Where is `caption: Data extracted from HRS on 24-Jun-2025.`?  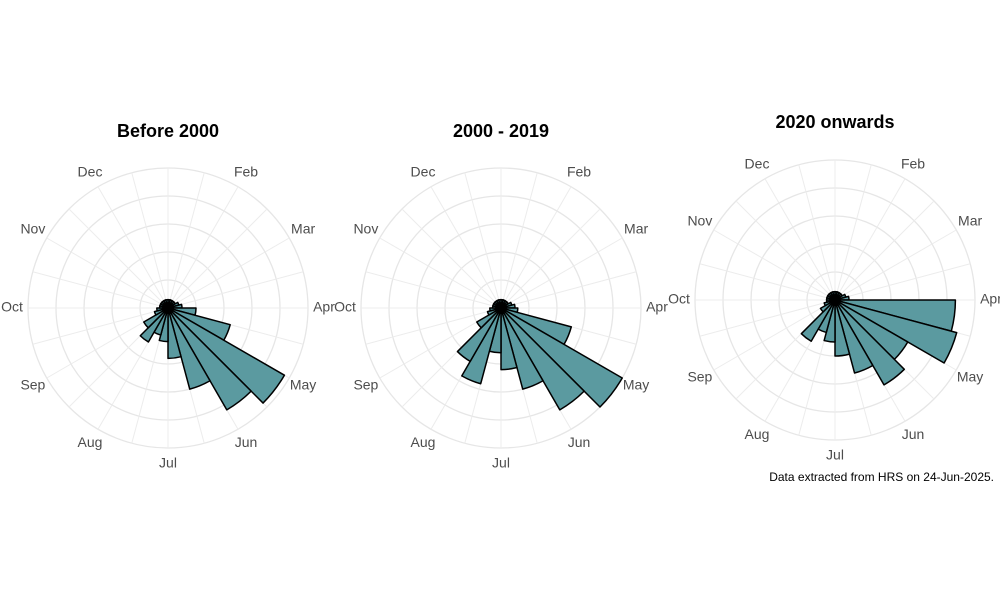 caption: Data extracted from HRS on 24-Jun-2025. is located at coordinates (881, 477).